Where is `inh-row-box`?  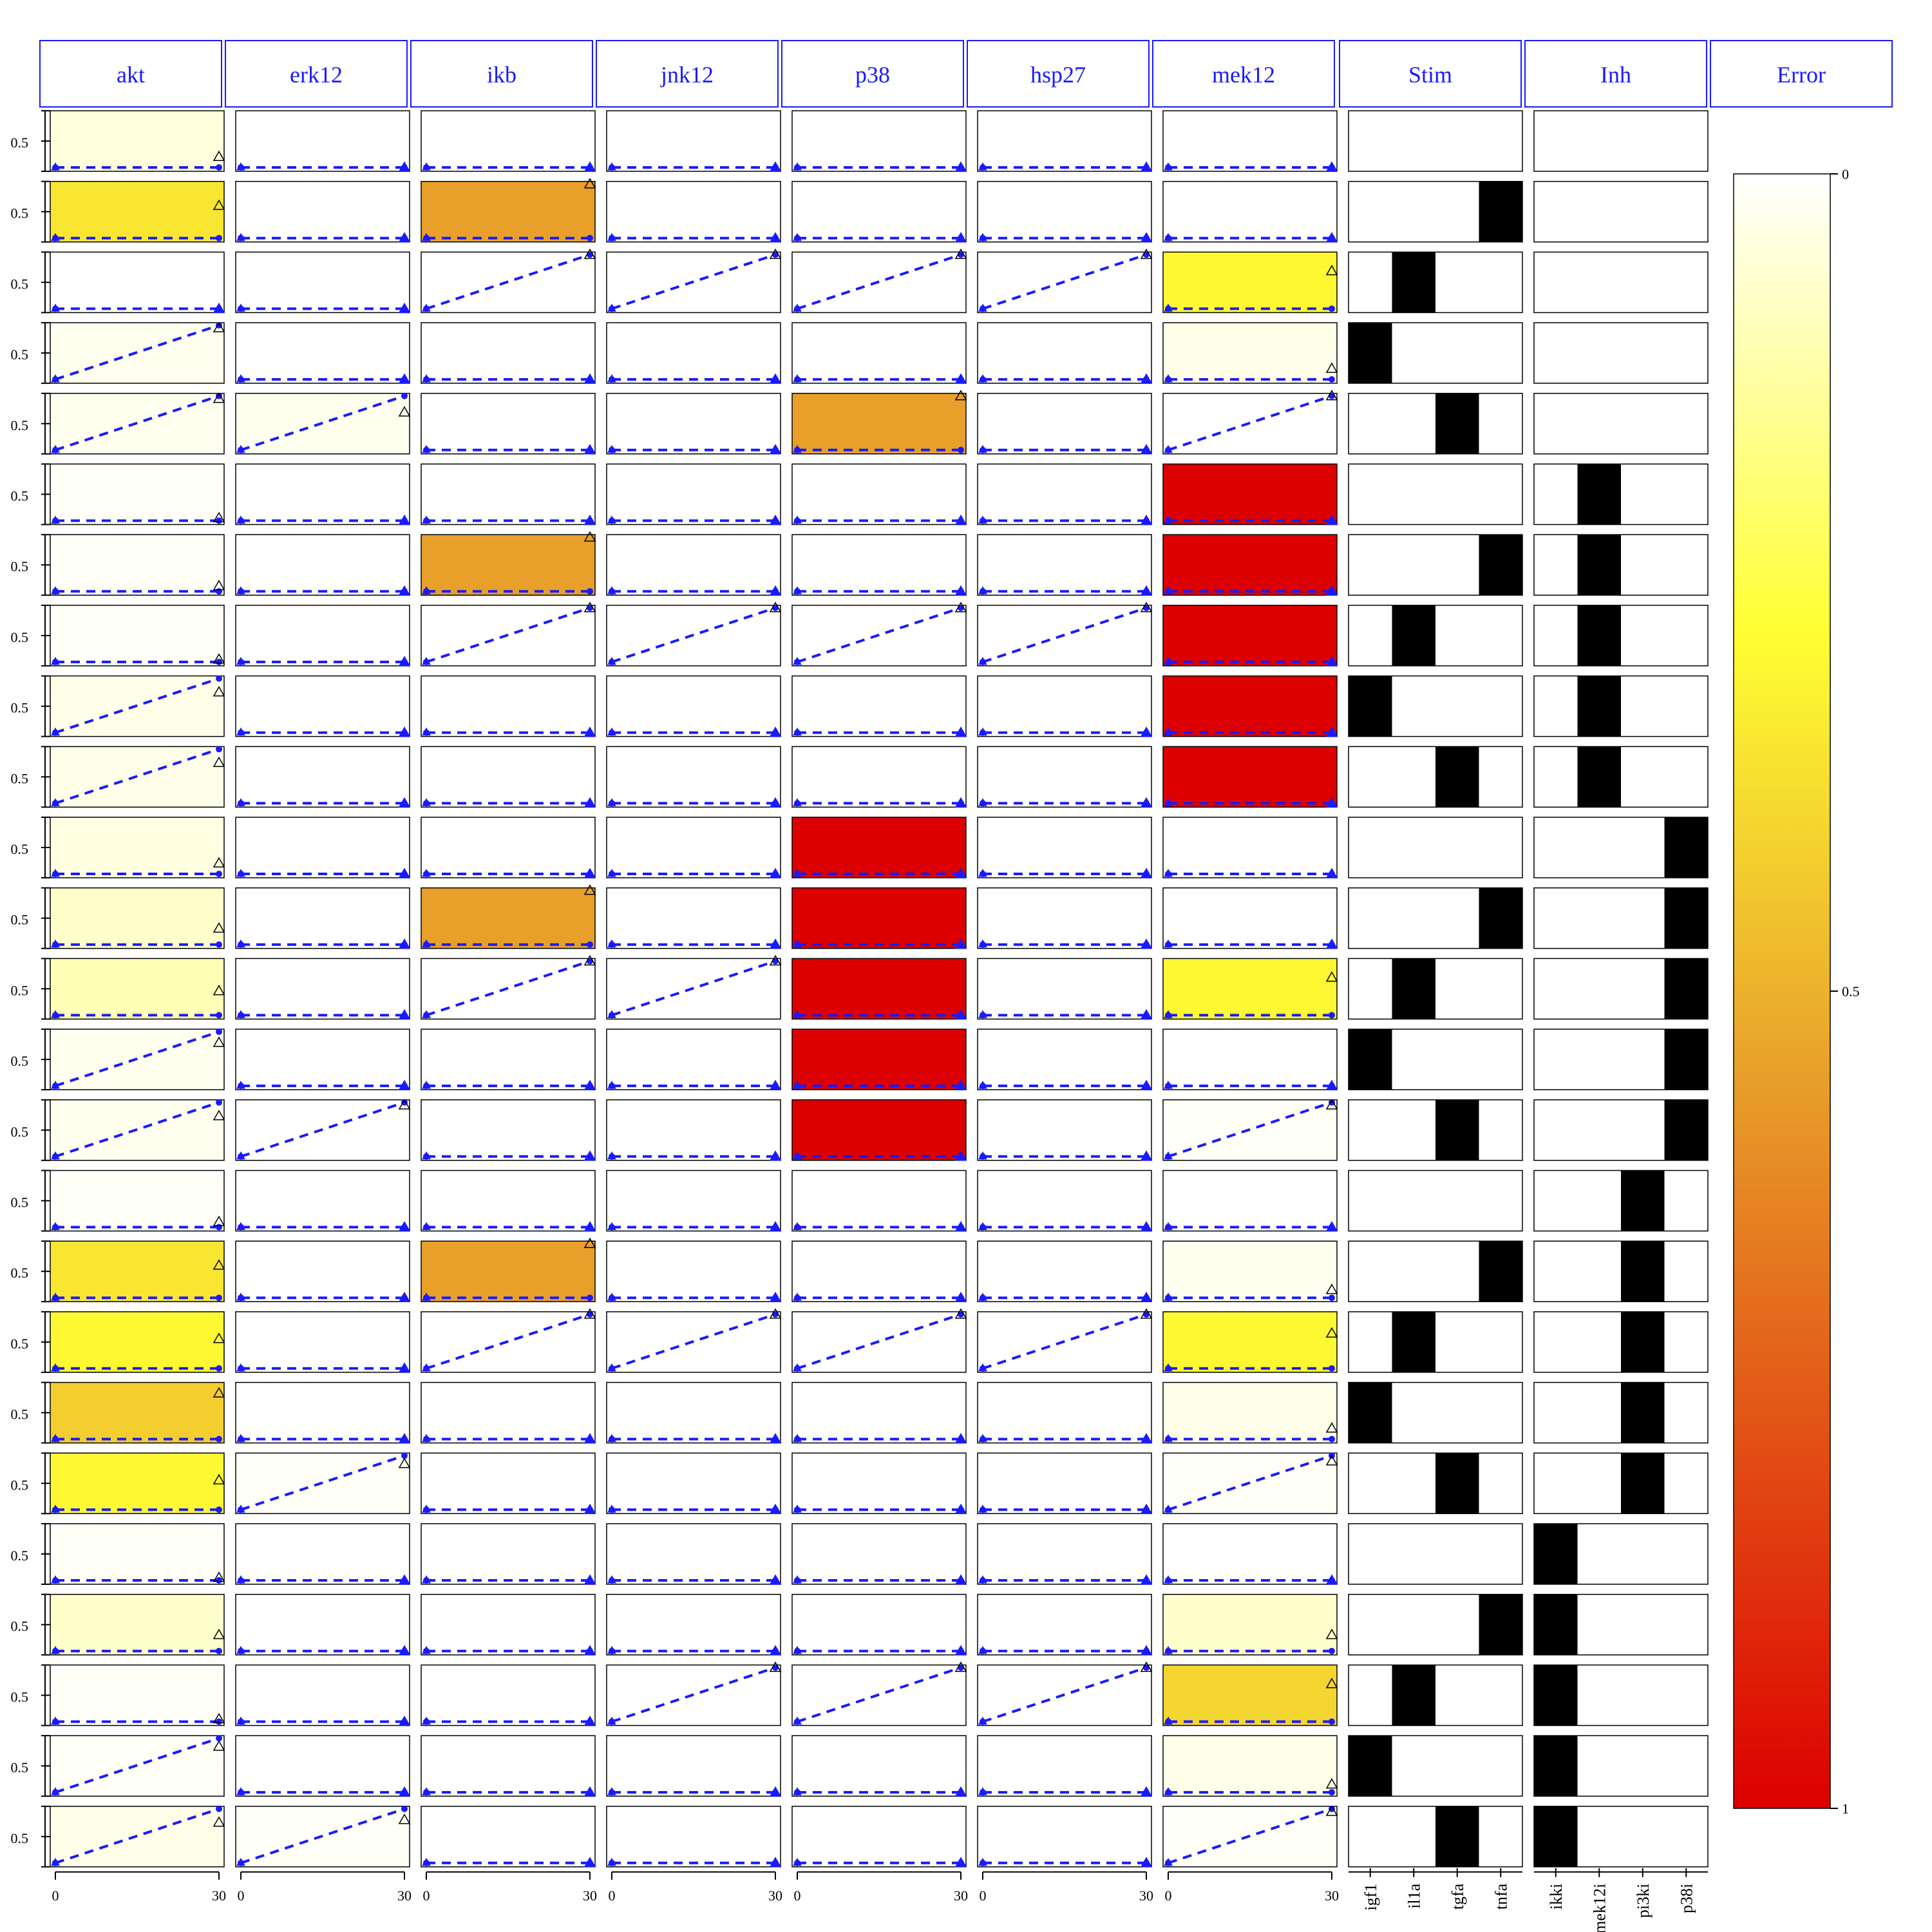
inh-row-box is located at coordinates (1621, 211).